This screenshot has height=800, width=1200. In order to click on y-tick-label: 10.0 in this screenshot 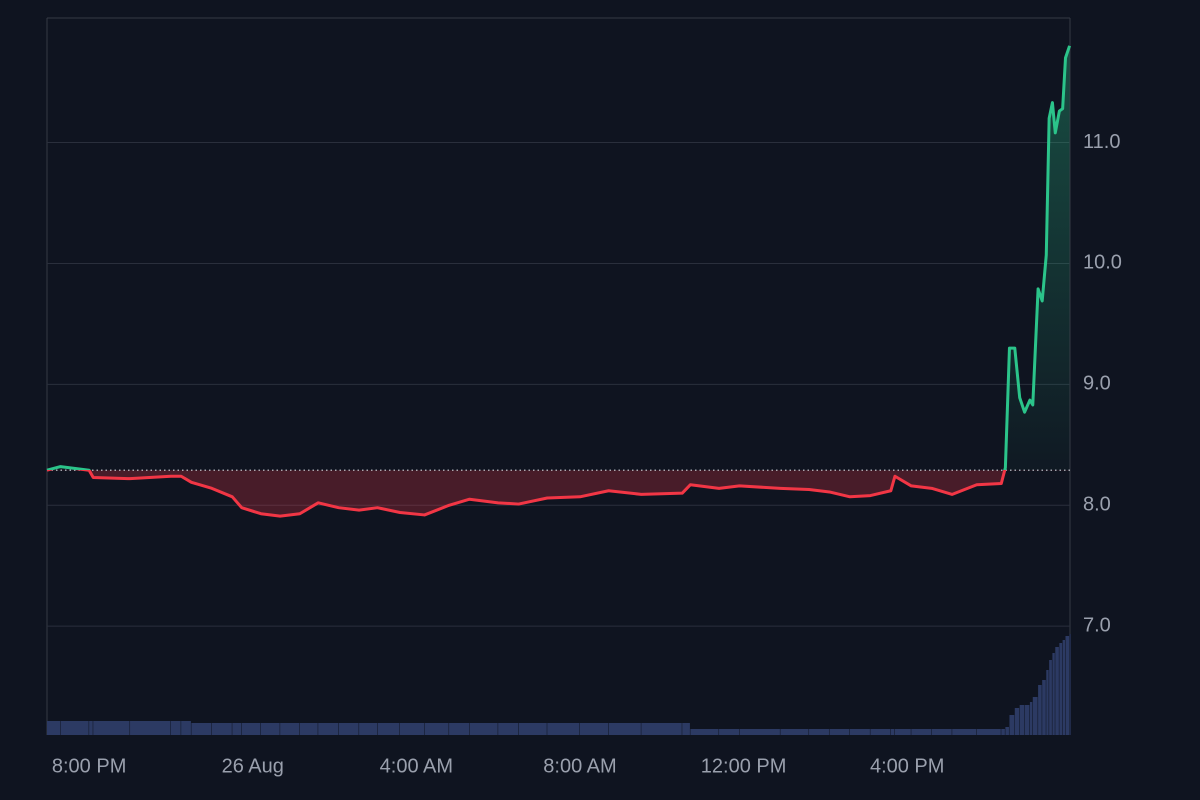, I will do `click(1102, 263)`.